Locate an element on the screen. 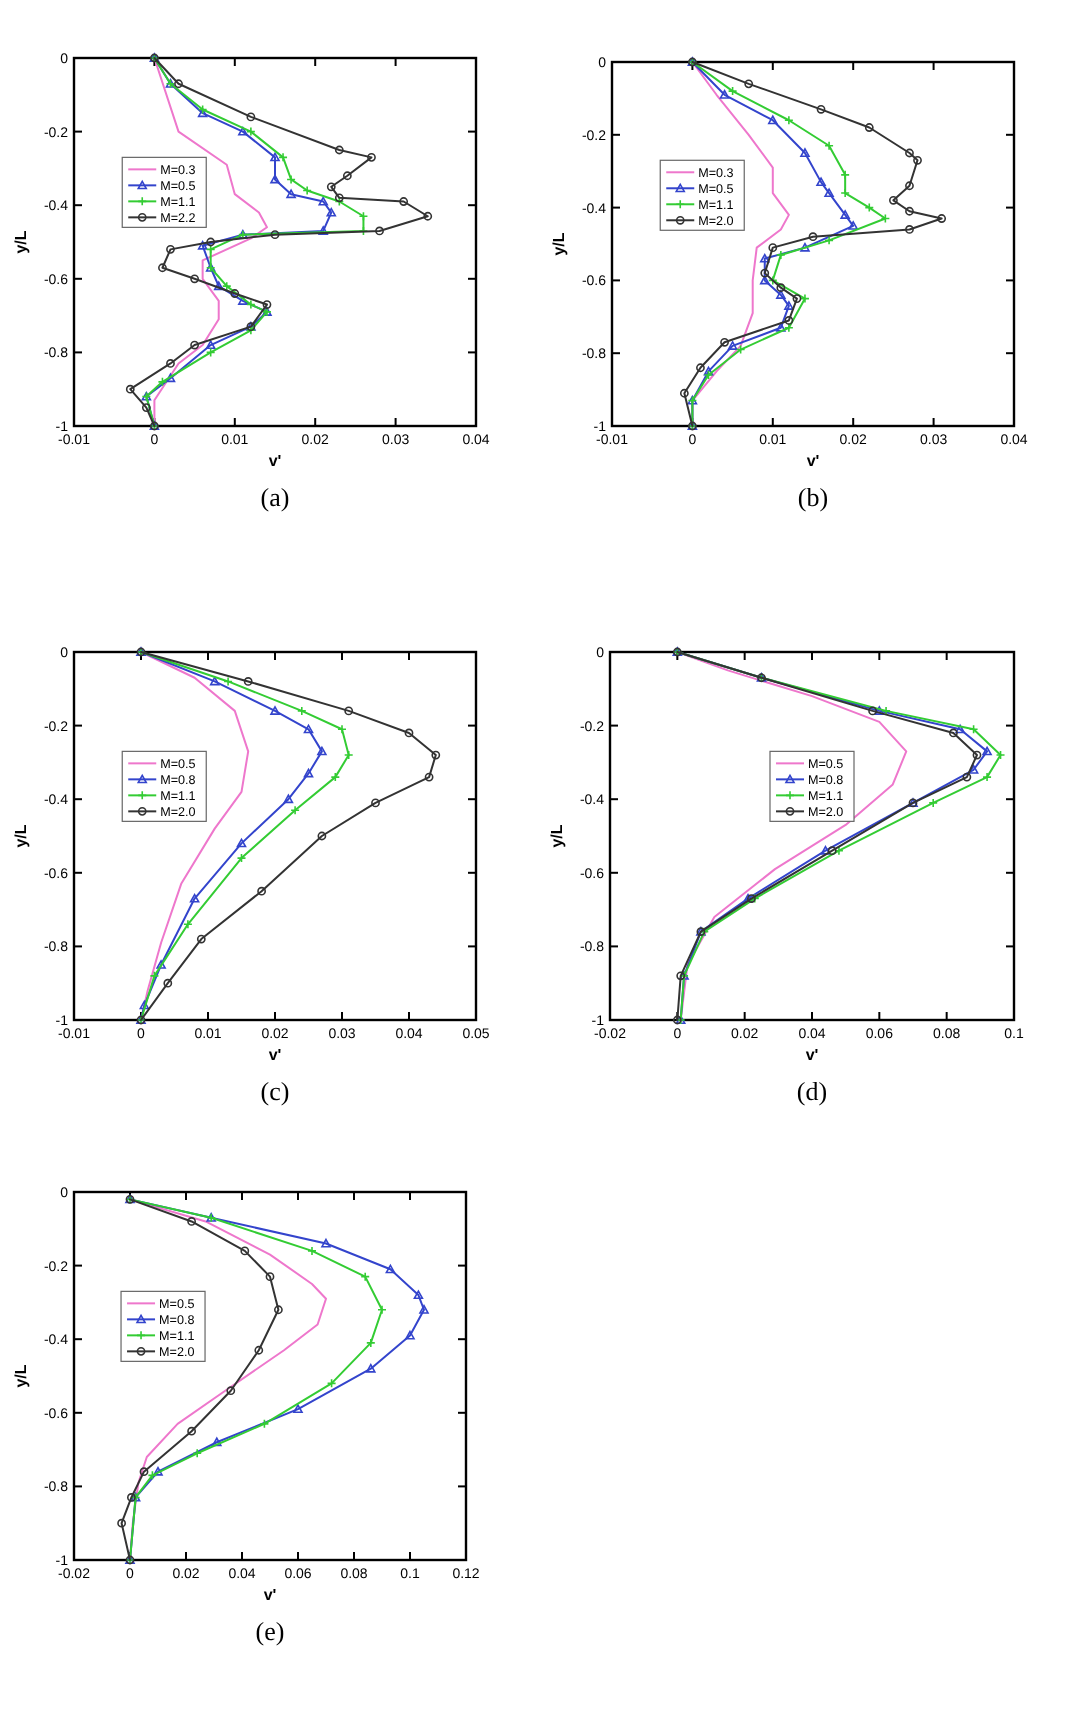 The height and width of the screenshot is (1728, 1076). text: (b) is located at coordinates (813, 497).